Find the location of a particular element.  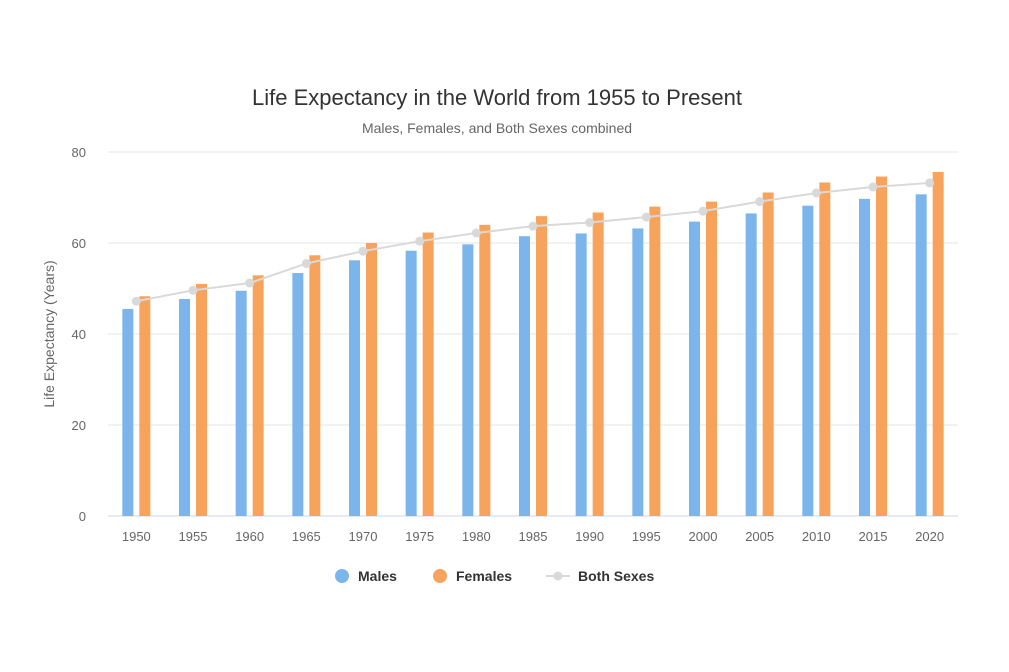

legend-item-females: Females is located at coordinates (472, 576).